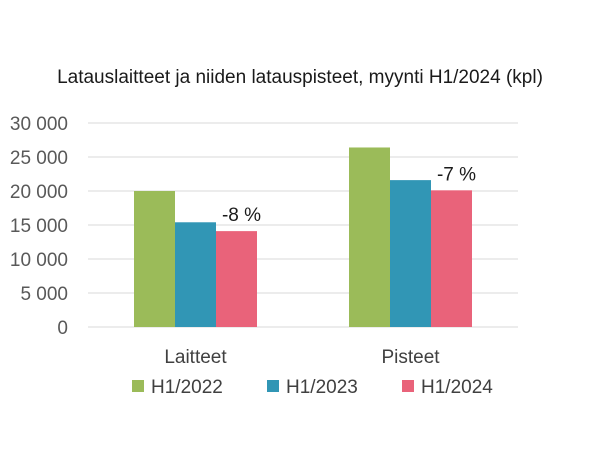  Describe the element at coordinates (195, 357) in the screenshot. I see `x-category-label: Laitteet` at that location.